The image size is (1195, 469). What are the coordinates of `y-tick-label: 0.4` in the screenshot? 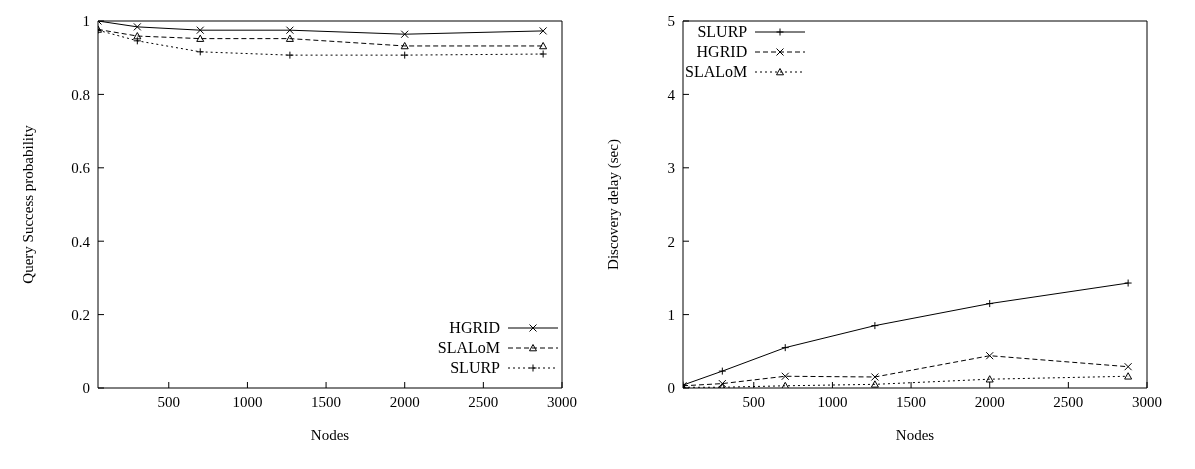 It's located at (81, 241).